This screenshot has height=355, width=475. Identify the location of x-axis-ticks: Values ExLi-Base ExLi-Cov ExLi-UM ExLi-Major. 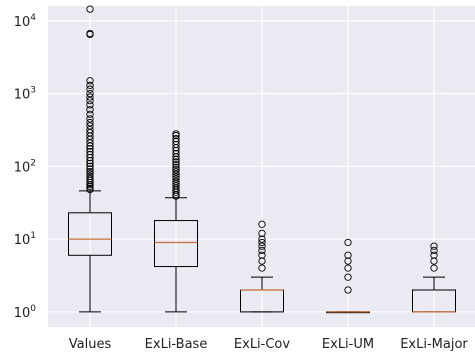
(269, 344).